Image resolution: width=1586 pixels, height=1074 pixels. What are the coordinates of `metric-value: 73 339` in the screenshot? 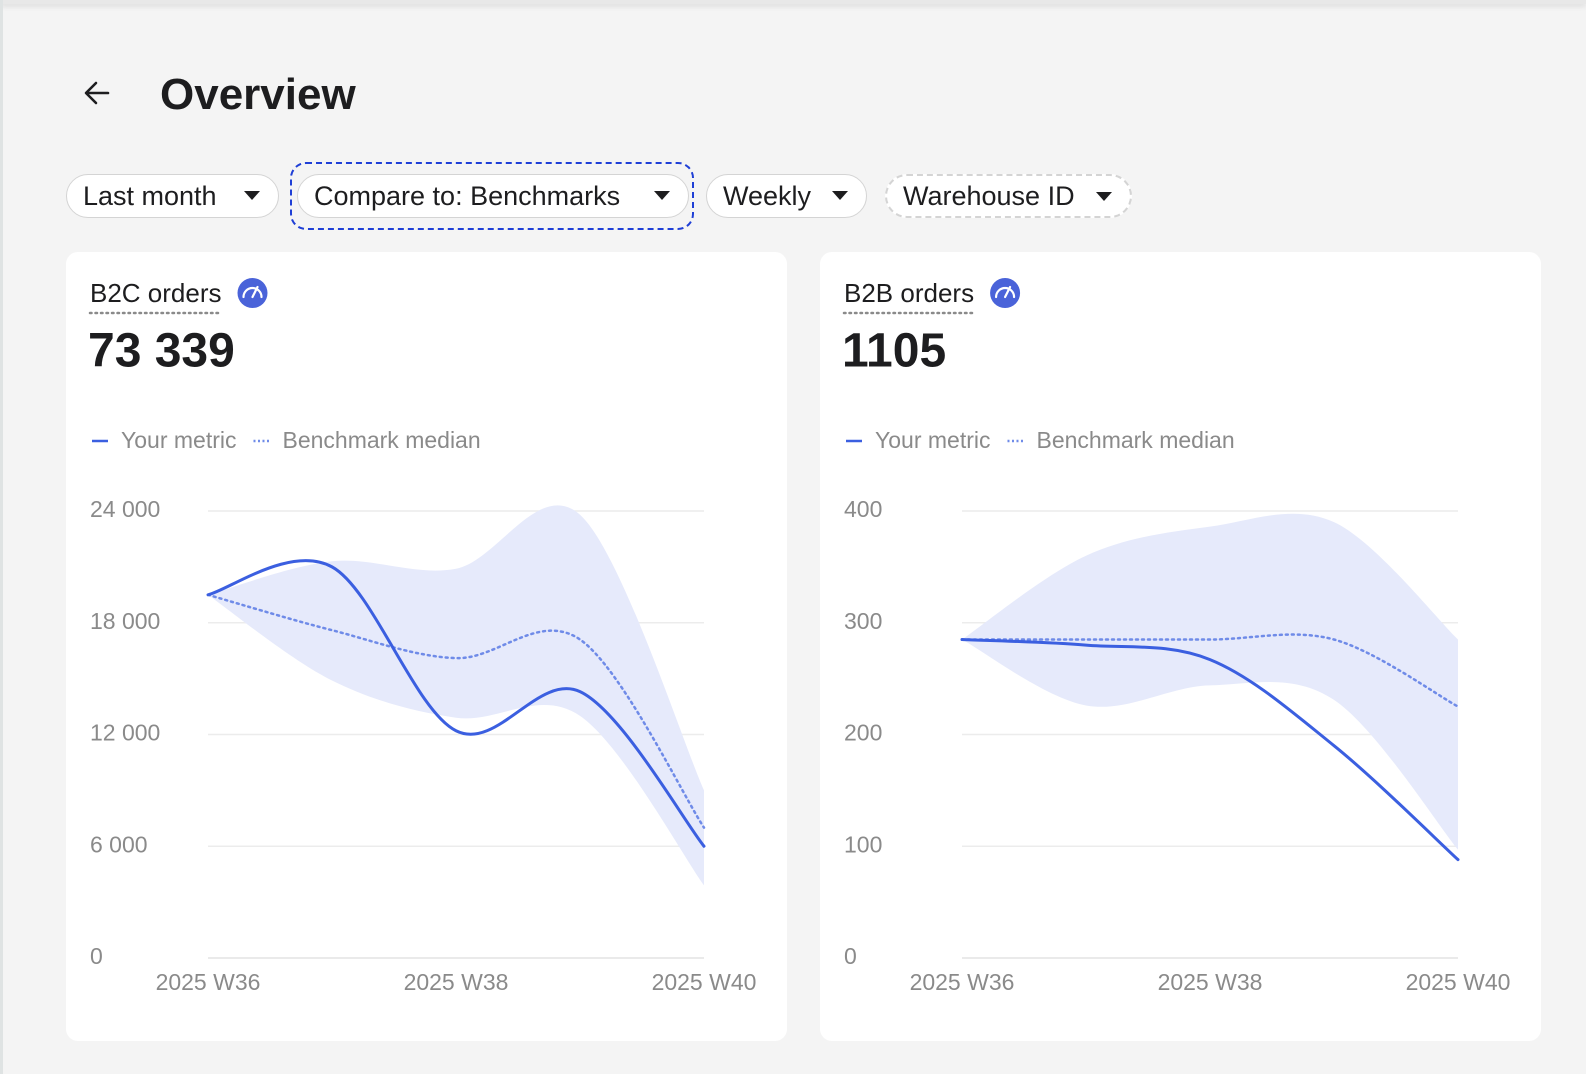 It's located at (161, 351).